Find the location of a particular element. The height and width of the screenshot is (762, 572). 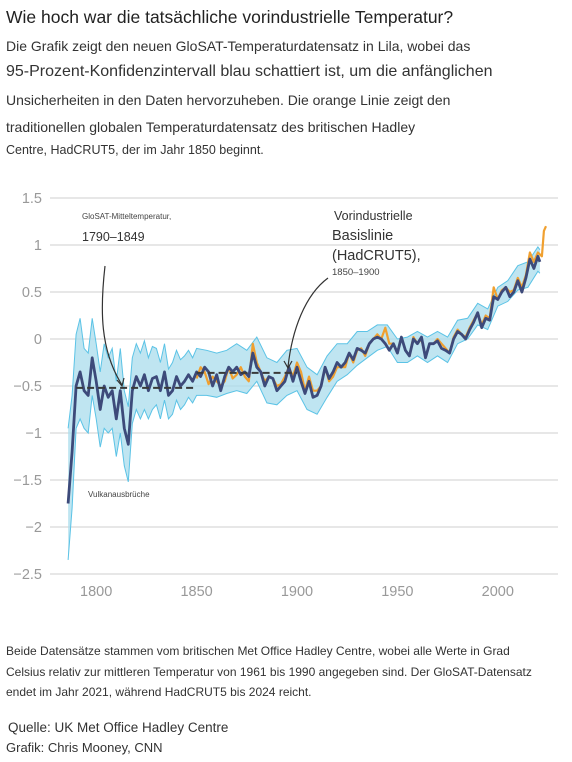

y-tick-label: 1 is located at coordinates (38, 246).